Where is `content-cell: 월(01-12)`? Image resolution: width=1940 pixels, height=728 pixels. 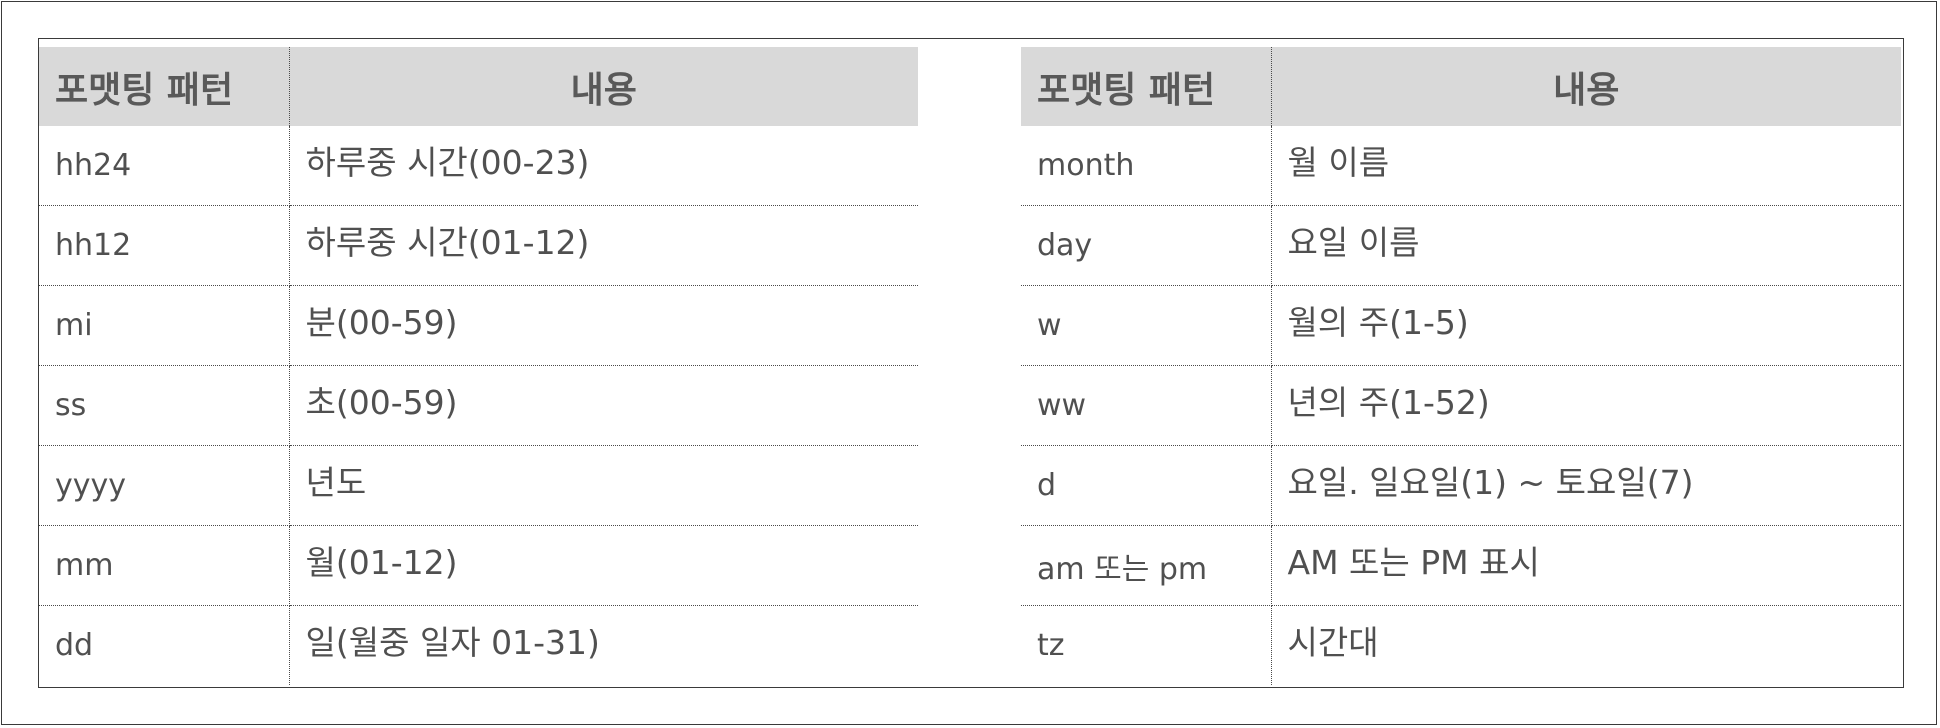
content-cell: 월(01-12) is located at coordinates (603, 565).